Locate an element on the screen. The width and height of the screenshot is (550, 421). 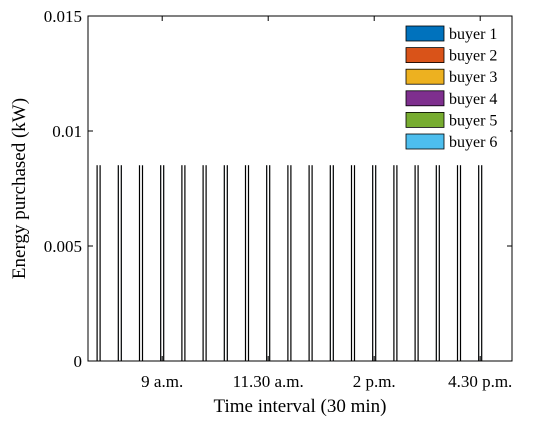
x-tick-label: 4.30 p.m. is located at coordinates (480, 381).